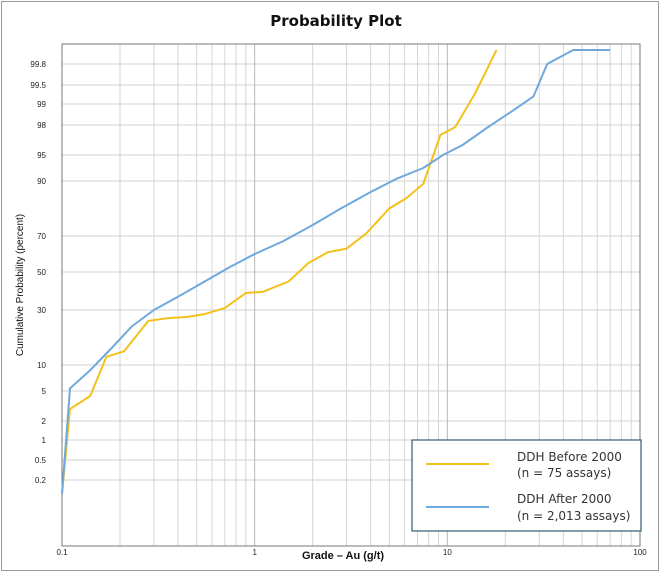 The width and height of the screenshot is (662, 574). What do you see at coordinates (41, 480) in the screenshot?
I see `y-tick-label: 0.2` at bounding box center [41, 480].